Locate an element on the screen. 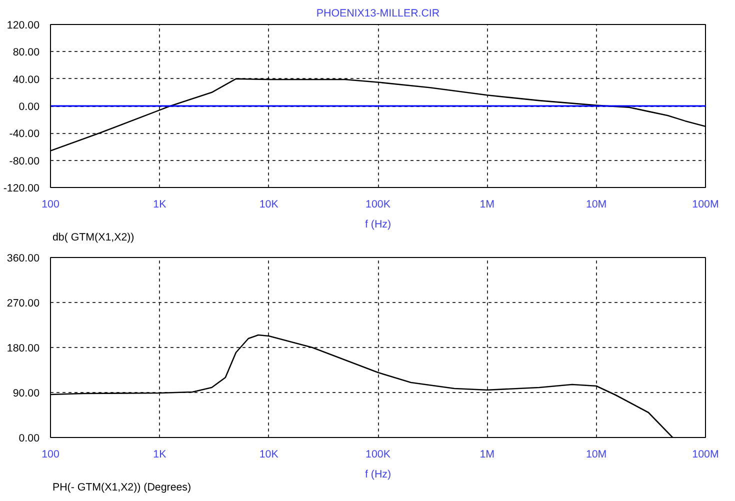  y-tick-label: 270.00 is located at coordinates (23, 304).